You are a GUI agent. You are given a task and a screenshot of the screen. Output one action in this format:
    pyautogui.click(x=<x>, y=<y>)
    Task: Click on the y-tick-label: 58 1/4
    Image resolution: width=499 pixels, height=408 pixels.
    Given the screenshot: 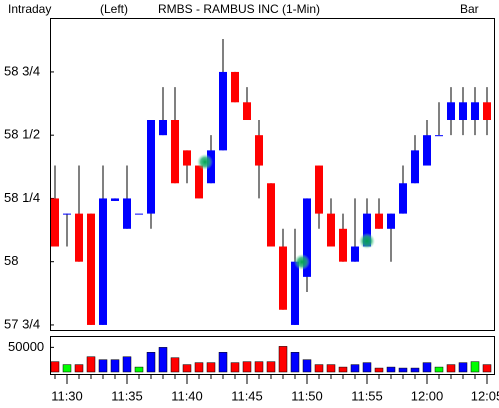 What is the action you would take?
    pyautogui.click(x=22, y=197)
    